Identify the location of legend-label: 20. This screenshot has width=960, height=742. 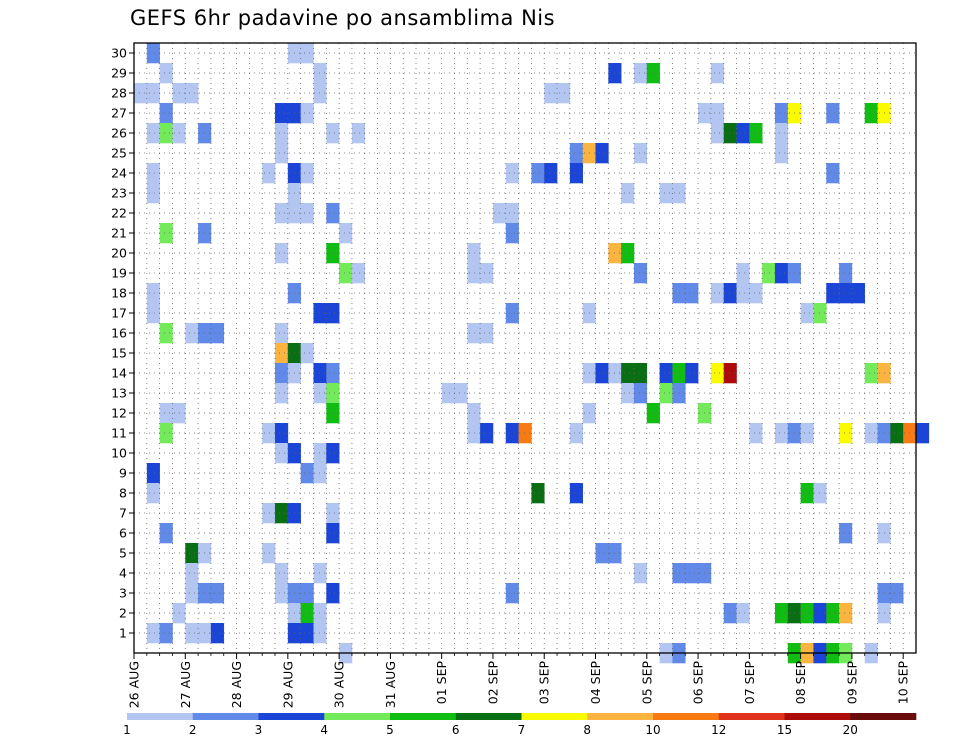
(850, 730).